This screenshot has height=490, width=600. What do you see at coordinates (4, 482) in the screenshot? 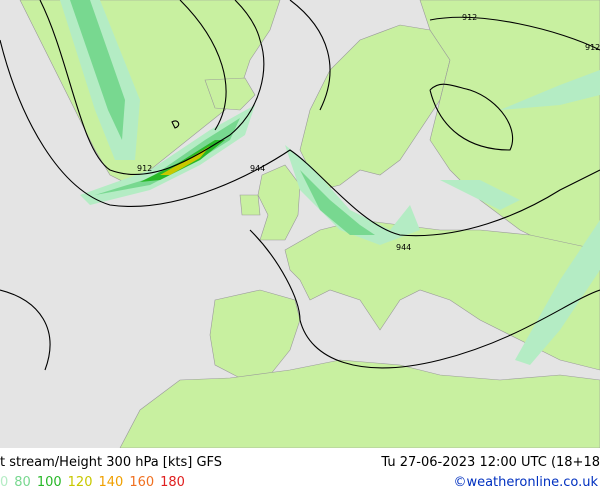
I see `legend-label: 0` at bounding box center [4, 482].